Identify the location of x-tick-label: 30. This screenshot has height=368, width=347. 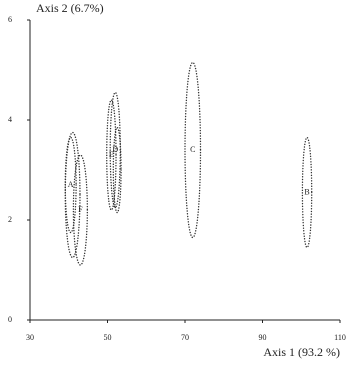
(30, 337).